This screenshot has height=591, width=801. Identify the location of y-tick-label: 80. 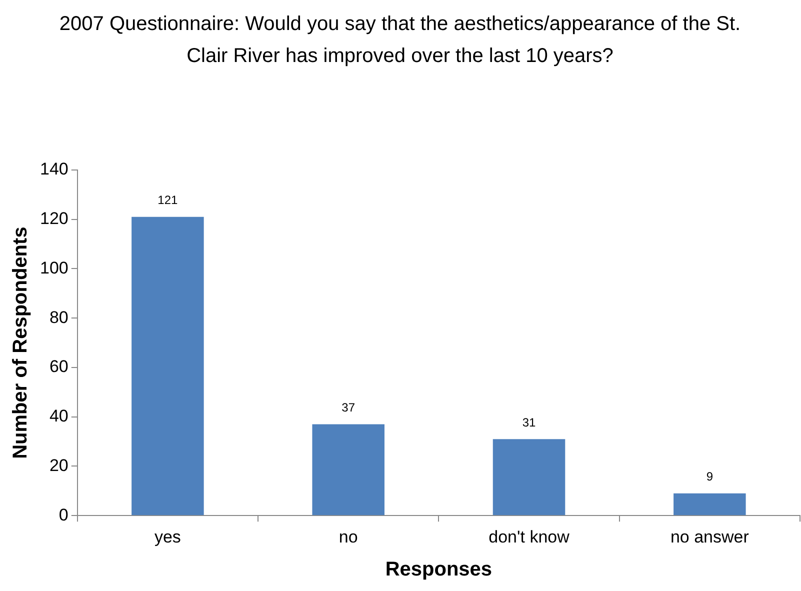
(58, 317).